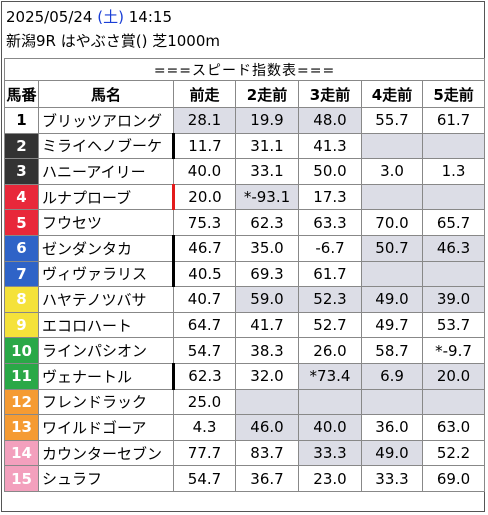 This screenshot has width=488, height=515. I want to click on speed-index-cell: 35.0, so click(267, 248).